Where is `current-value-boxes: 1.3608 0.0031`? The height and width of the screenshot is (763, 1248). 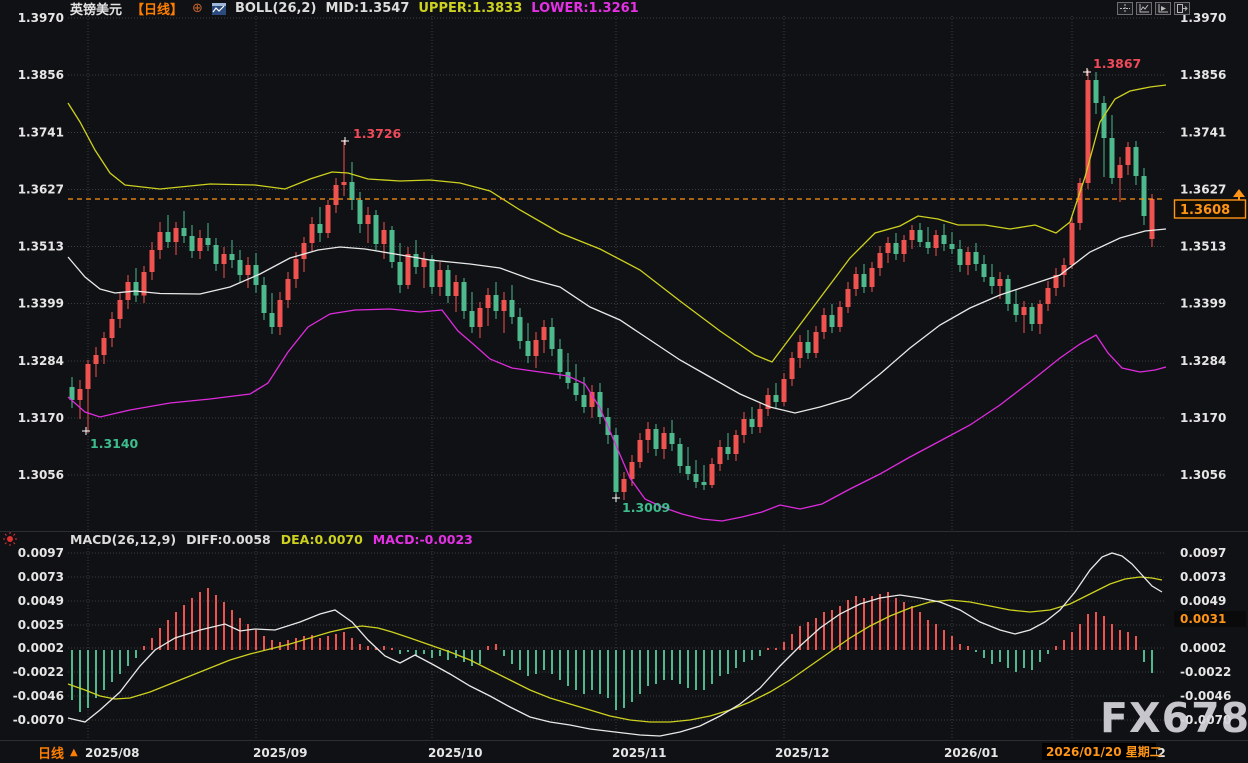 current-value-boxes: 1.3608 0.0031 is located at coordinates (1210, 413).